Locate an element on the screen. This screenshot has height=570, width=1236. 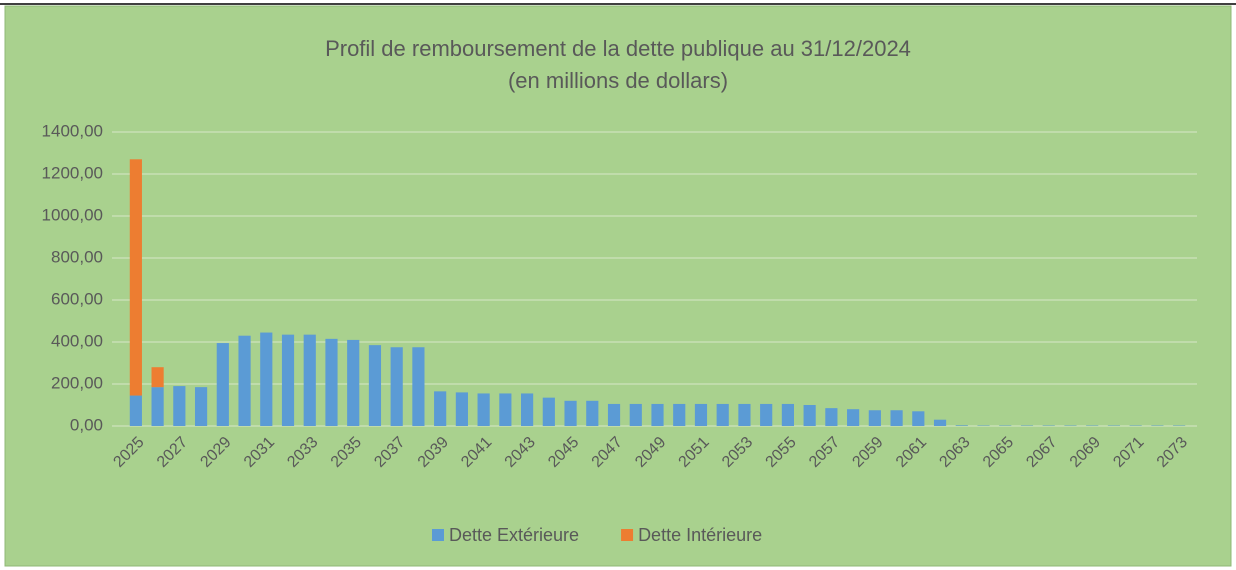
y-tick-label: 1200,00 is located at coordinates (72, 172).